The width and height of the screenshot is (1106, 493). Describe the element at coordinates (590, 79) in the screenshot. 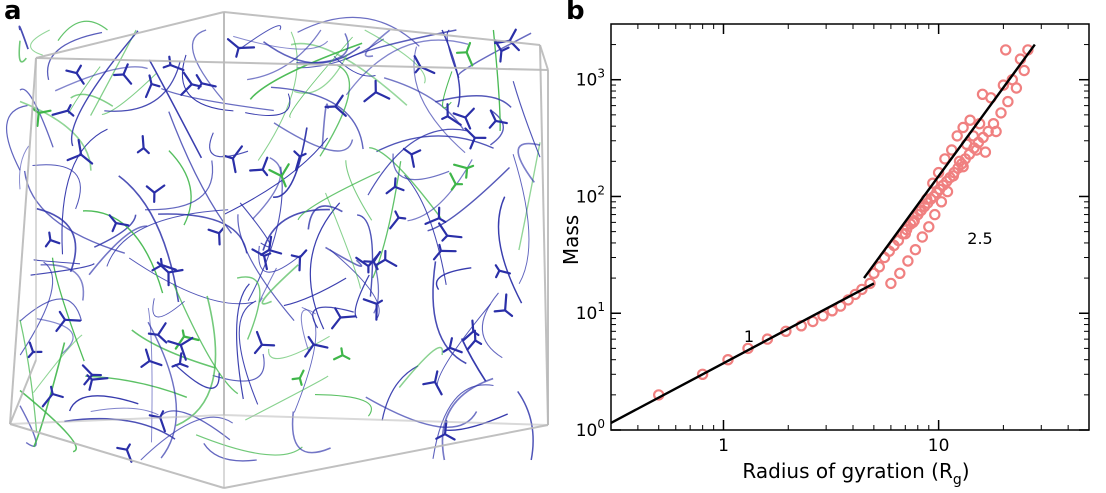

I see `y-tick-label: 10³` at that location.